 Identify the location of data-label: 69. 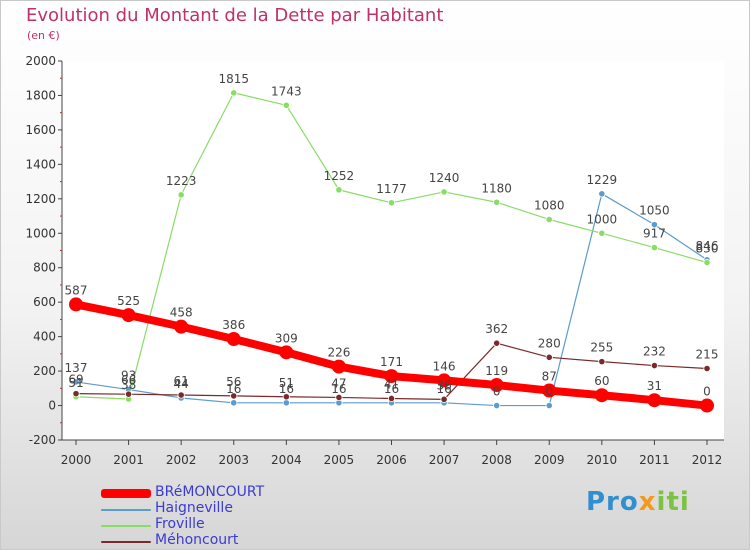
(75, 380).